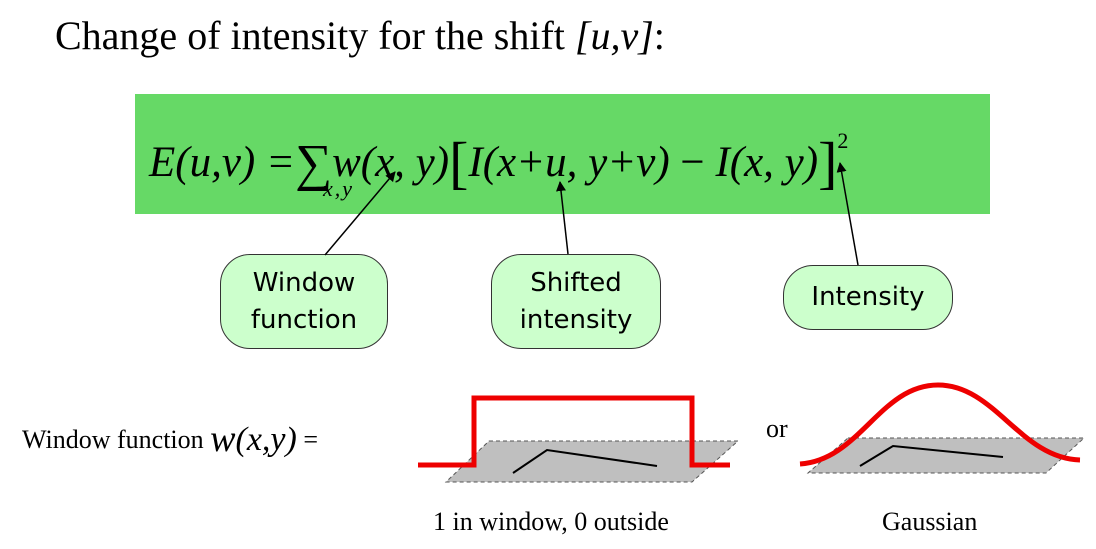 The image size is (1096, 549). What do you see at coordinates (315, 35) in the screenshot?
I see `title-prefix: Change of intensity for the shift` at bounding box center [315, 35].